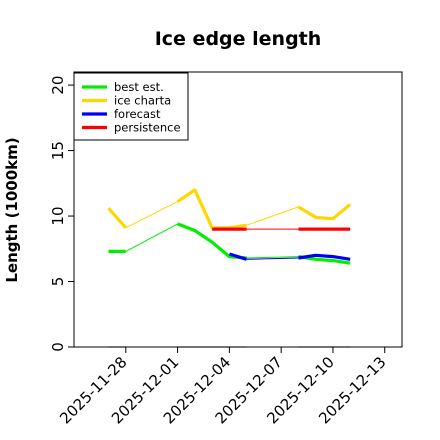 The width and height of the screenshot is (440, 440). Describe the element at coordinates (58, 150) in the screenshot. I see `y-tick-label-15: 15` at that location.